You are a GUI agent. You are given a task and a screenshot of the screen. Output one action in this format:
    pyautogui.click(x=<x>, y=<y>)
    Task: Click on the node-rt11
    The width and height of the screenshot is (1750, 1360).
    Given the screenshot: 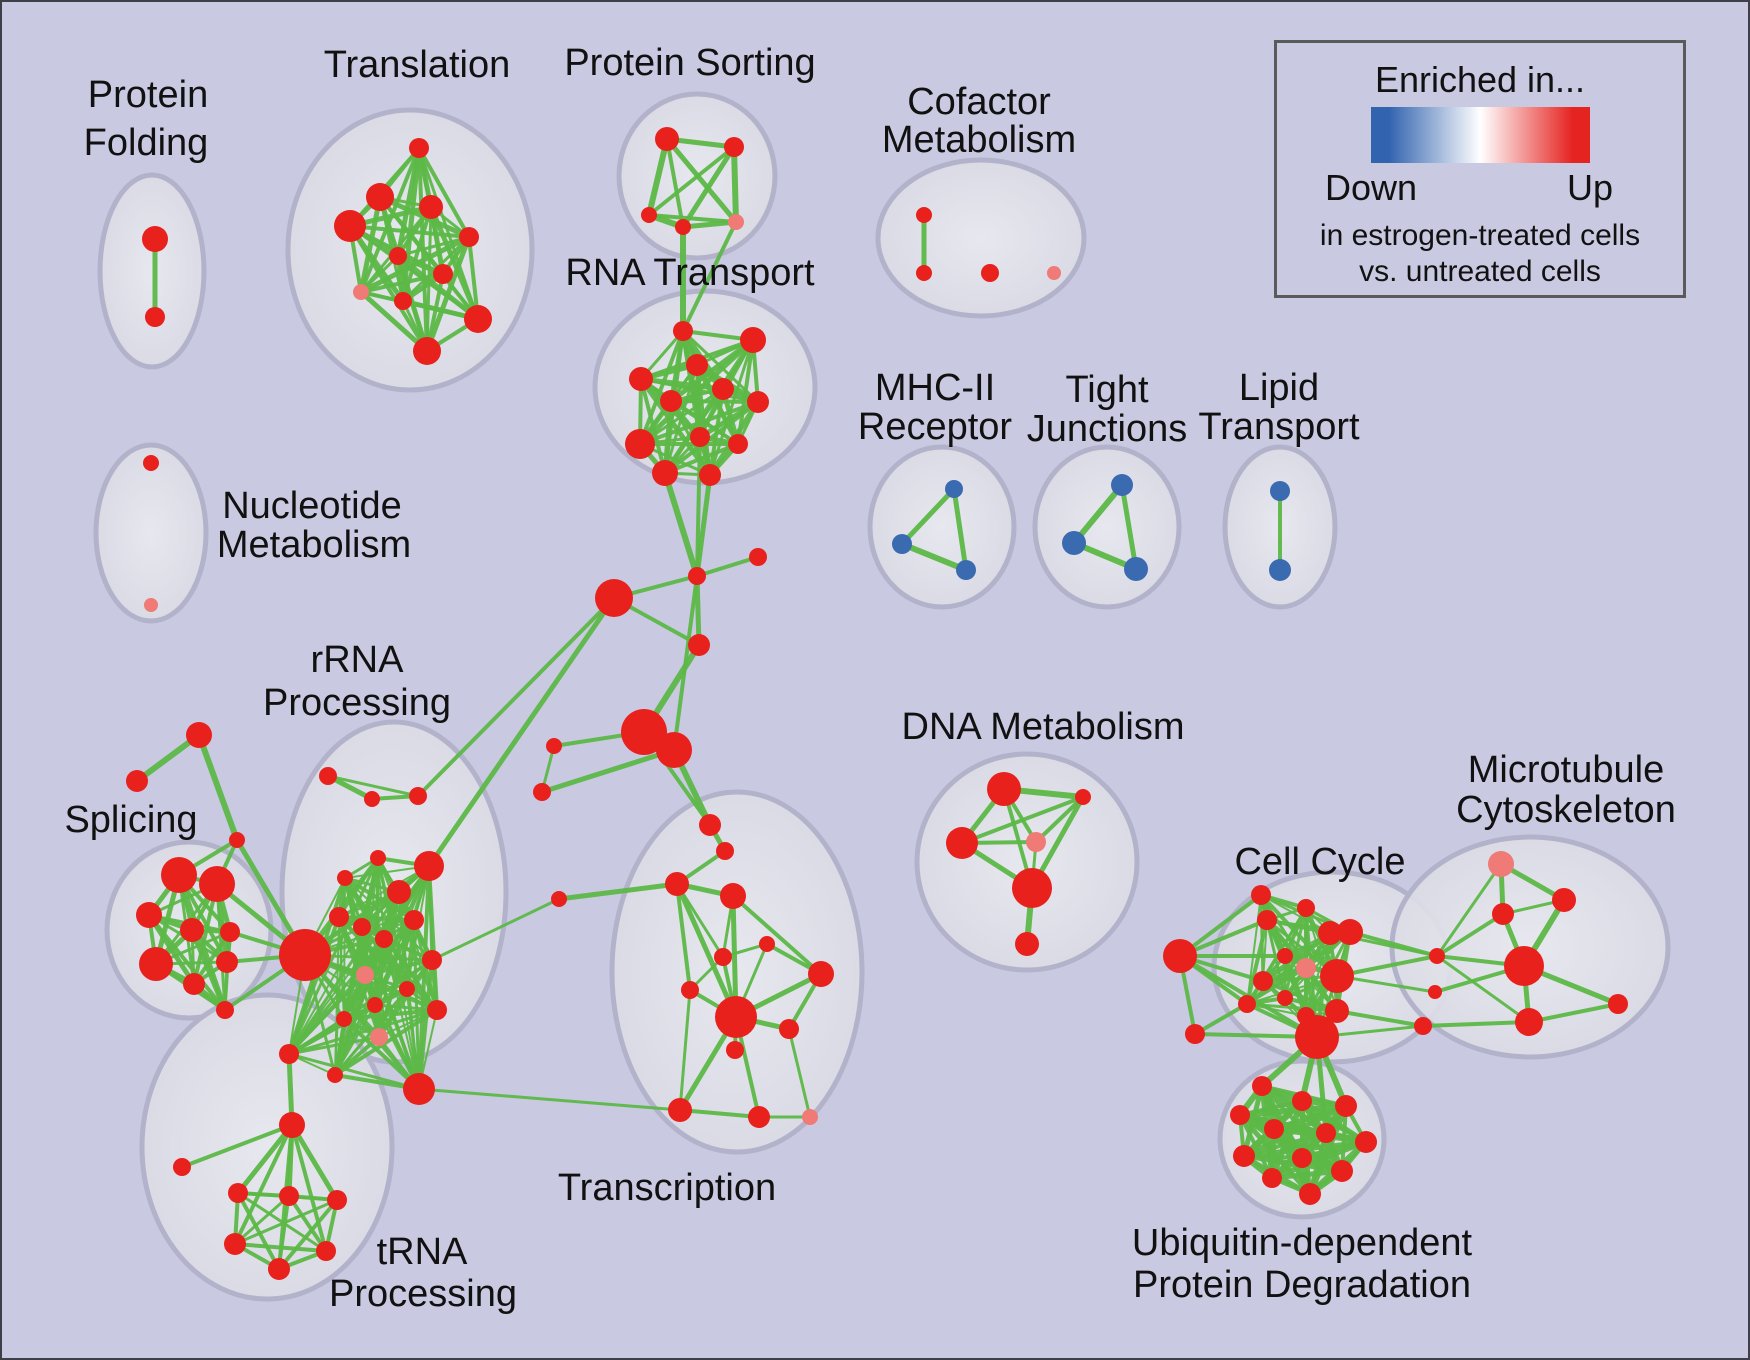 What is the action you would take?
    pyautogui.click(x=710, y=475)
    